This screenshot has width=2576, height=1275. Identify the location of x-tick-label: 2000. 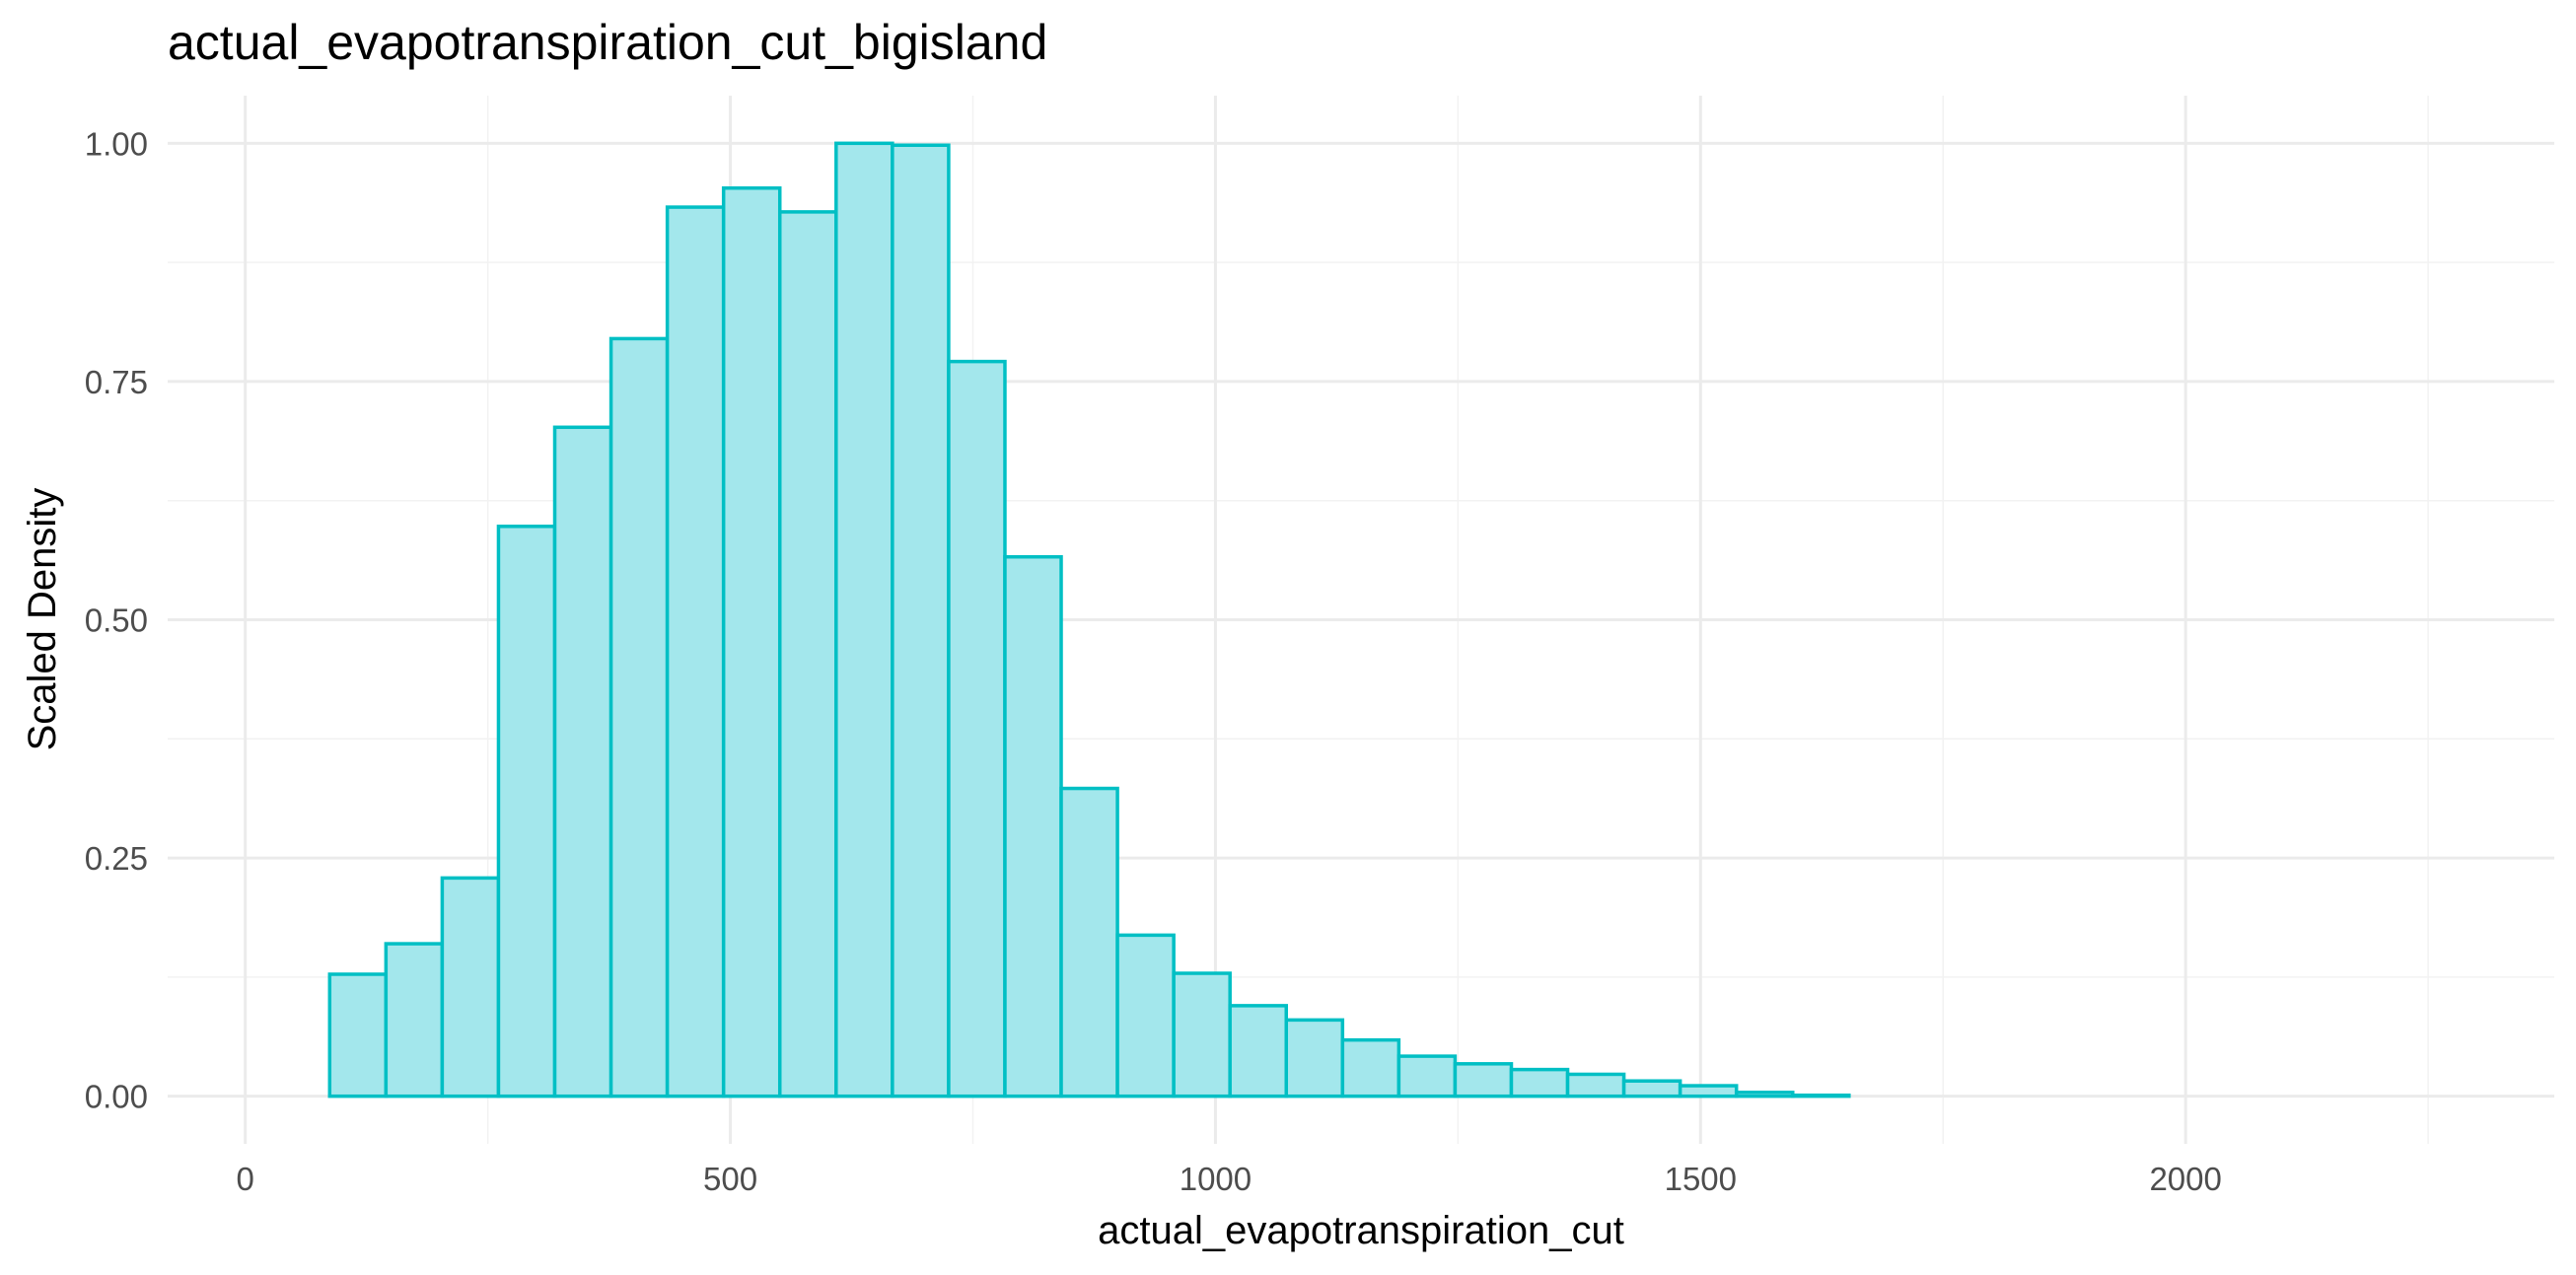
(2185, 1179).